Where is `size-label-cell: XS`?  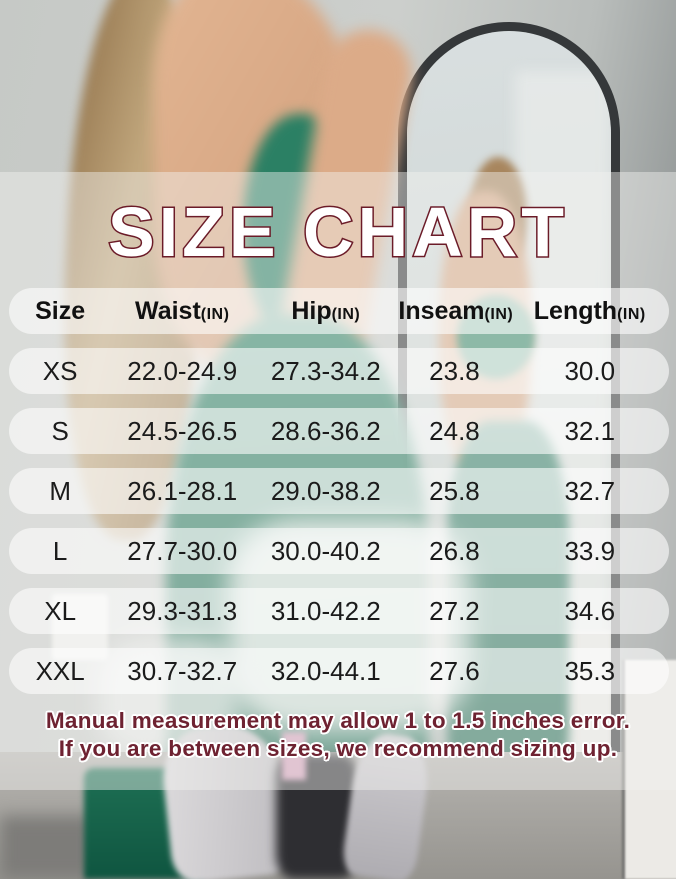 size-label-cell: XS is located at coordinates (60, 370).